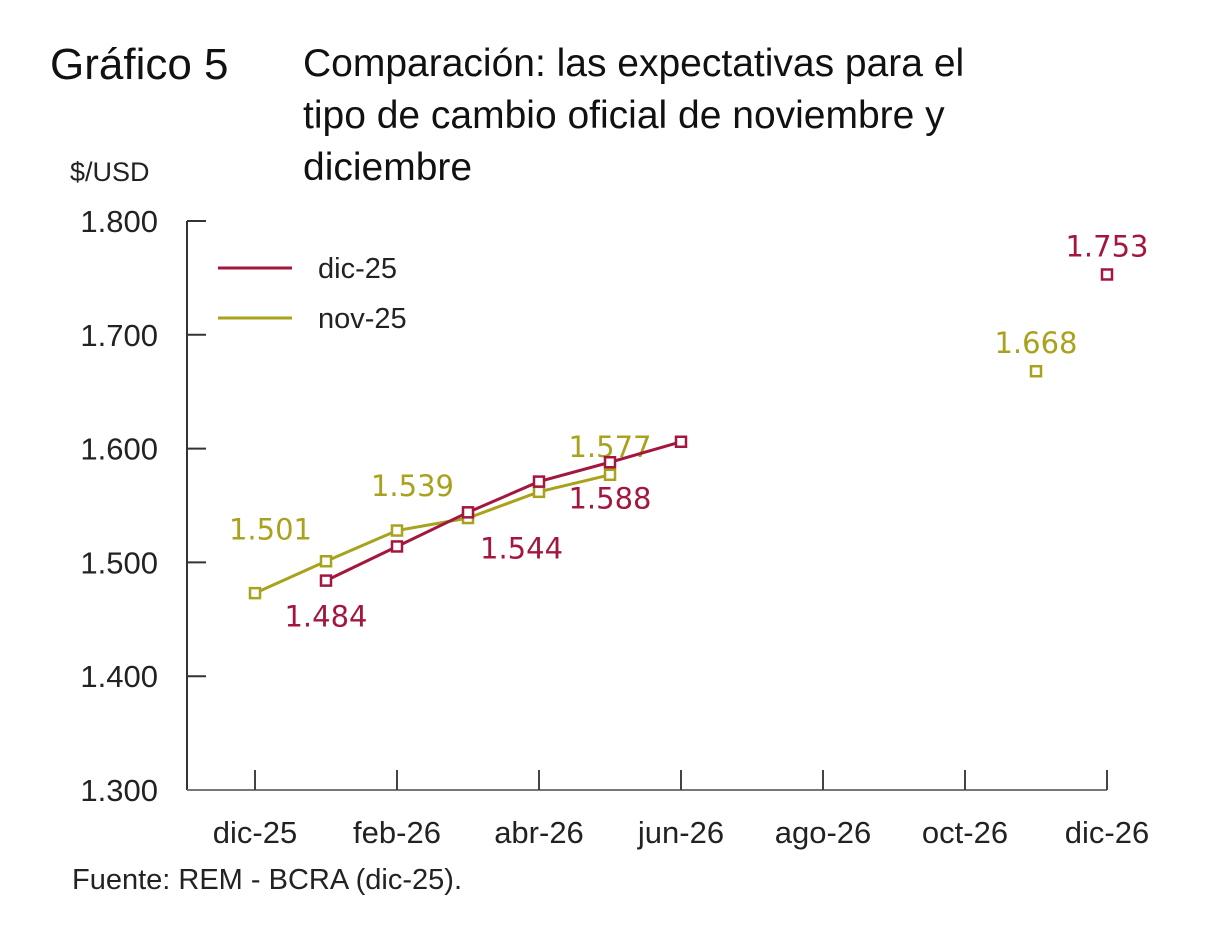  I want to click on data-label: 1.753, so click(1106, 246).